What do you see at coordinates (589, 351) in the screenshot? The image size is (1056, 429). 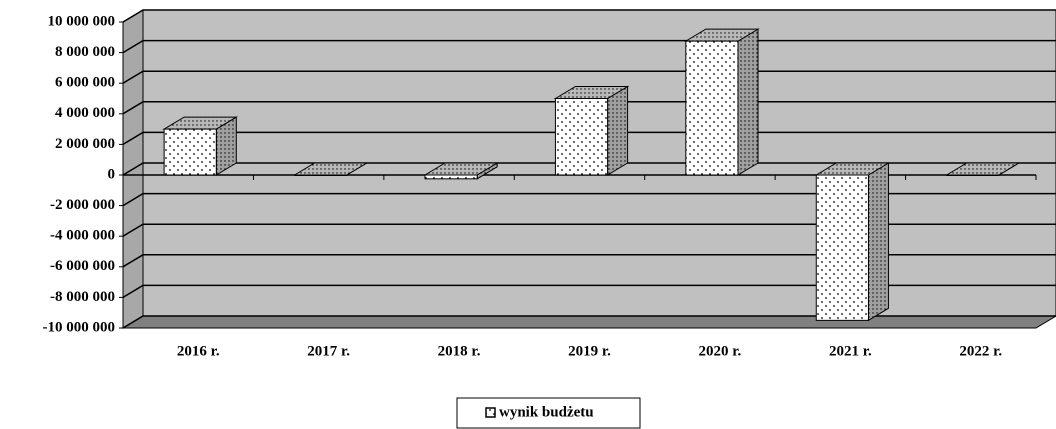 I see `x-tick-label: 2019 r.` at bounding box center [589, 351].